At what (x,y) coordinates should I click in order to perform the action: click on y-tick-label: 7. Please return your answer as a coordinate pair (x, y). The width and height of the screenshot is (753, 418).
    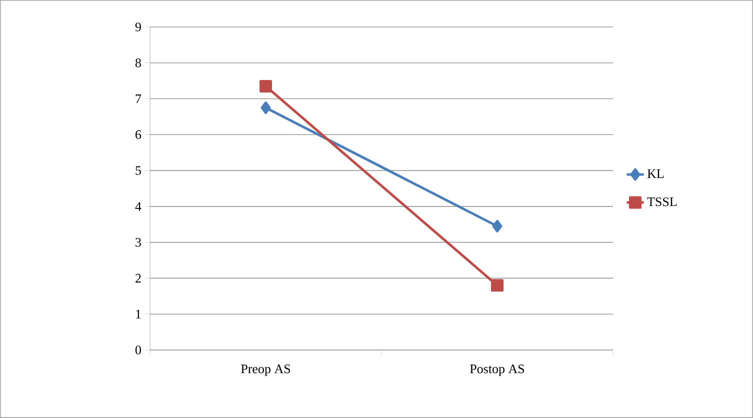
    Looking at the image, I should click on (139, 99).